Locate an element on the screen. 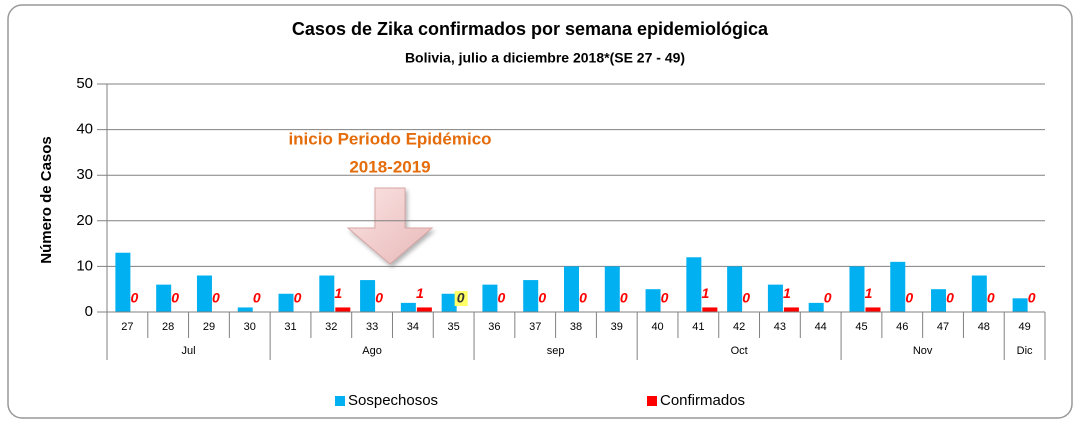  x-tick-label: 30 is located at coordinates (250, 327).